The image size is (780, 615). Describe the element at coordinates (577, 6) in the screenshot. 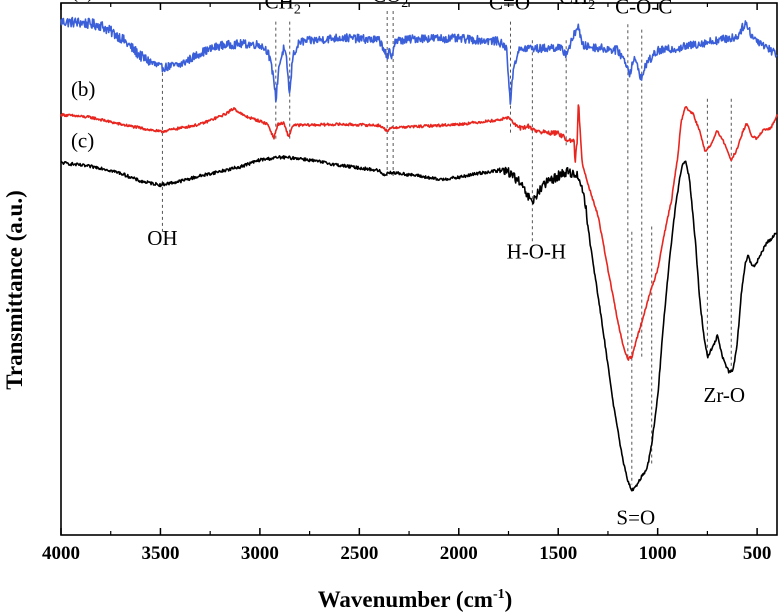

I see `annotation-ch2b: CH2` at that location.